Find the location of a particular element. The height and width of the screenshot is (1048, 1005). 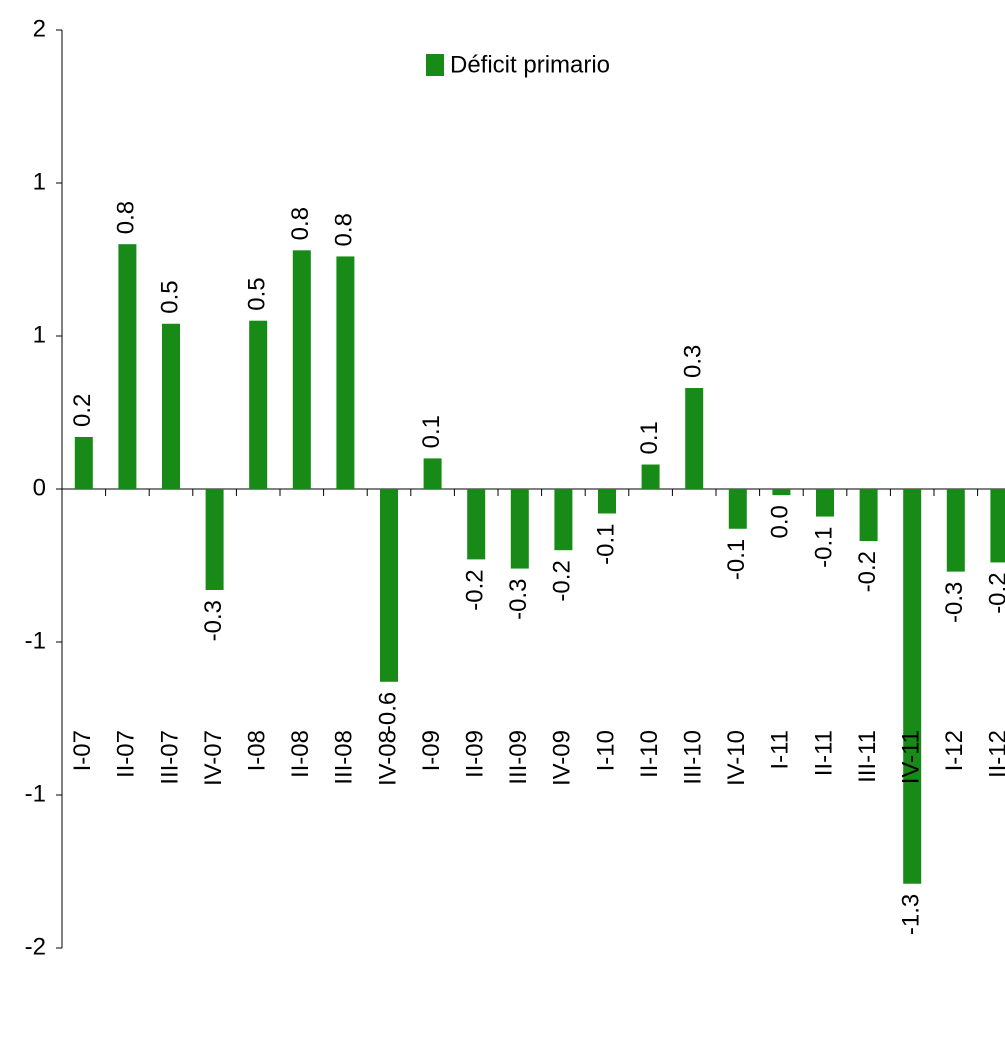

x-tick-label: IV-10 is located at coordinates (736, 758).